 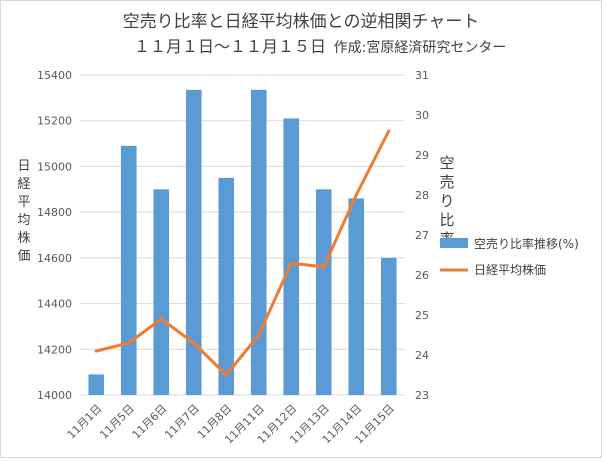 I want to click on chart-subtitle-range: １１月１日〜１１月１５日, so click(x=230, y=46).